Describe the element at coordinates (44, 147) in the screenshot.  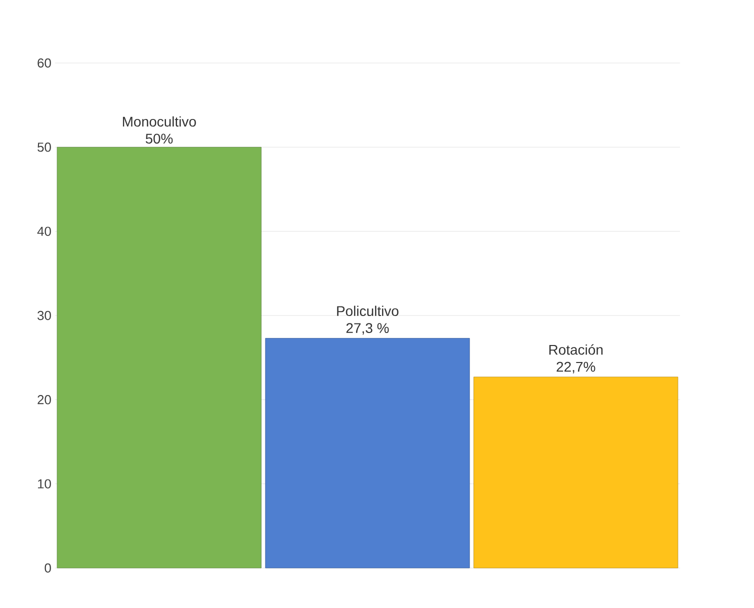
I see `y-tick-label: 50` at that location.